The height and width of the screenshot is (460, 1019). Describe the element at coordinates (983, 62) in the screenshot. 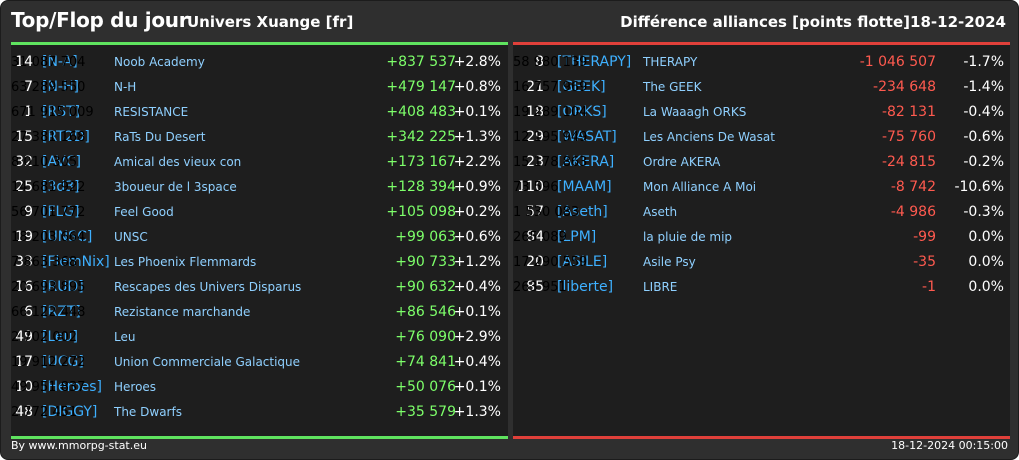

I see `percent-change: -1.7%` at that location.